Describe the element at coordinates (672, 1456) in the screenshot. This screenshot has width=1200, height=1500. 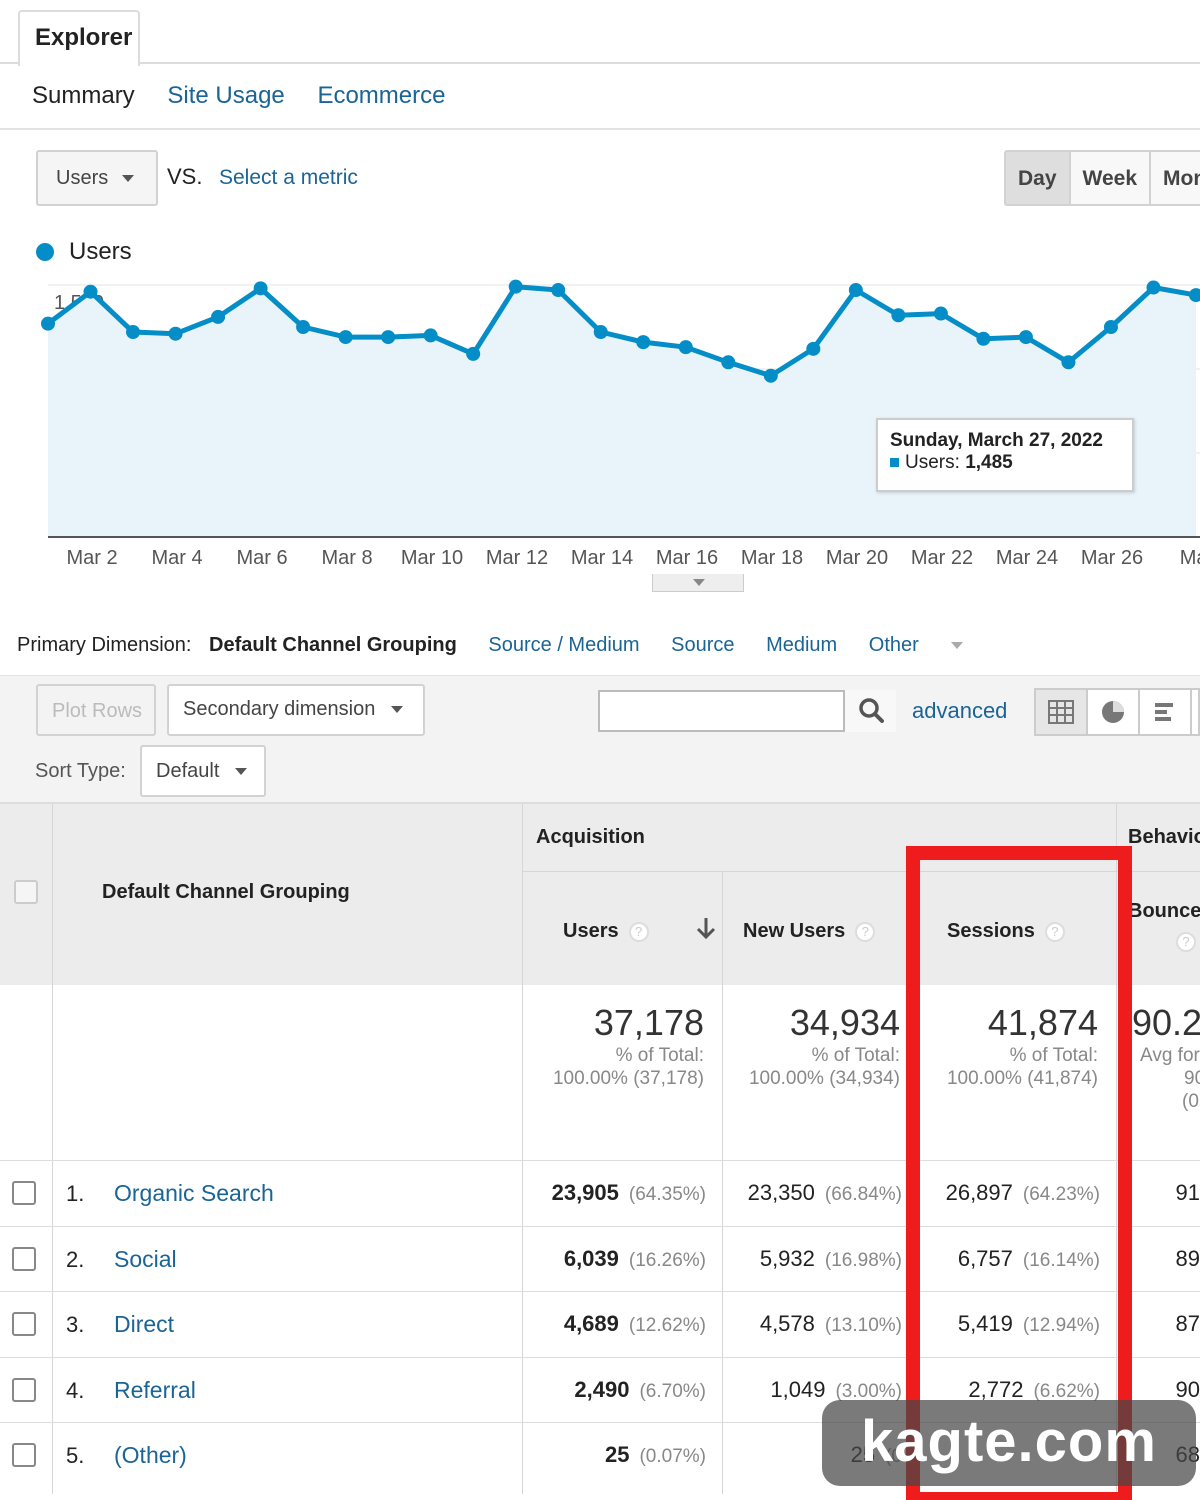
I see `users-percent: (0.07%)` at that location.